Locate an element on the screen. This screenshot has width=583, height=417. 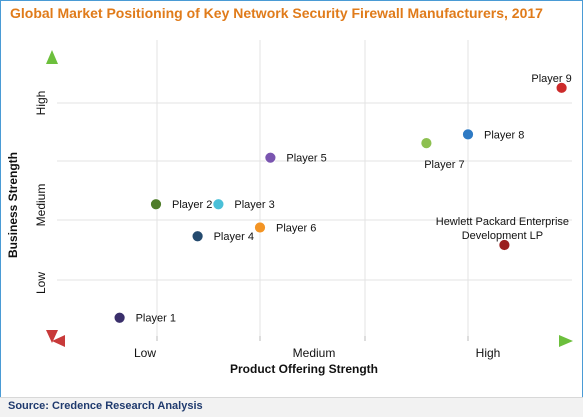
point-label-line-1: Hewlett Packard Enterprise is located at coordinates (502, 222).